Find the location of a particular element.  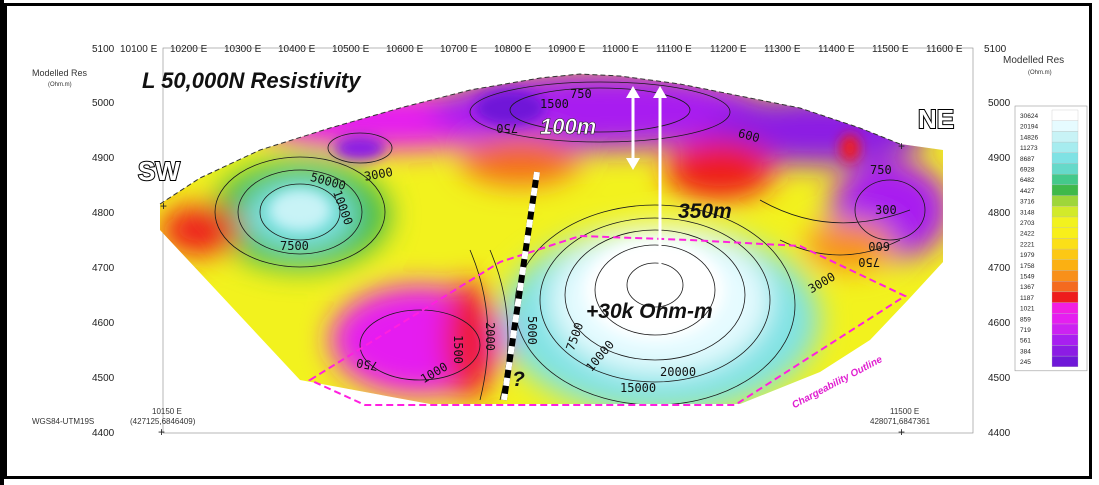

legend-value: 384 is located at coordinates (1025, 351).